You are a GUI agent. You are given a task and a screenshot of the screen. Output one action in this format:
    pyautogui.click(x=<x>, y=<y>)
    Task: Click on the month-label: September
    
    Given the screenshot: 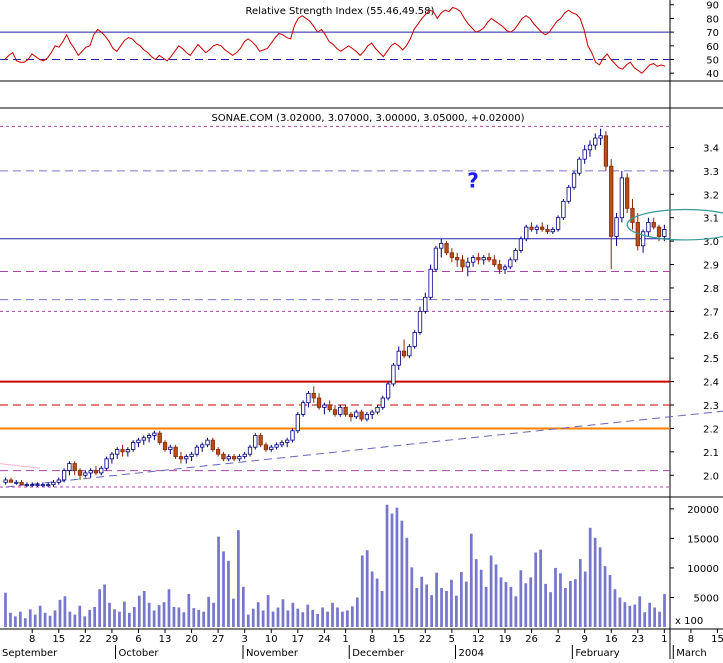 What is the action you would take?
    pyautogui.click(x=30, y=653)
    